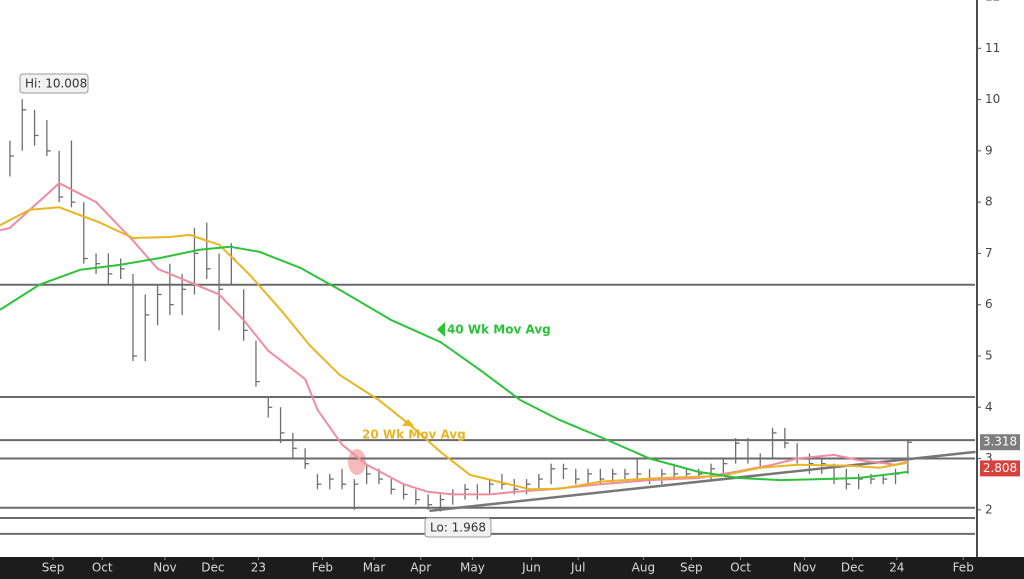  What do you see at coordinates (989, 509) in the screenshot?
I see `y-tick-label: 2` at bounding box center [989, 509].